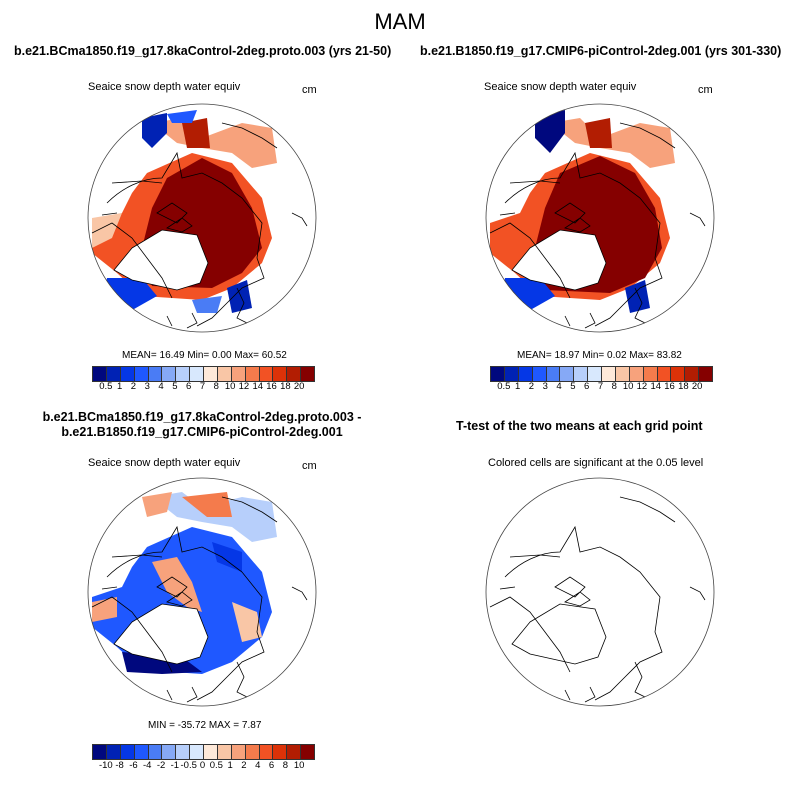 Image resolution: width=800 pixels, height=800 pixels. What do you see at coordinates (105, 765) in the screenshot?
I see `colorbar-tick-label: -10` at bounding box center [105, 765].